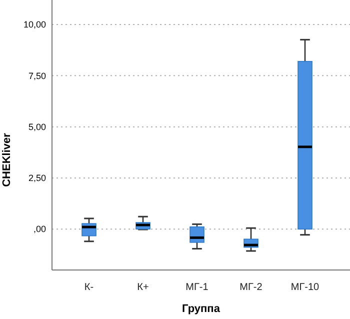  Describe the element at coordinates (201, 309) in the screenshot. I see `x-axis-title: Группа` at that location.